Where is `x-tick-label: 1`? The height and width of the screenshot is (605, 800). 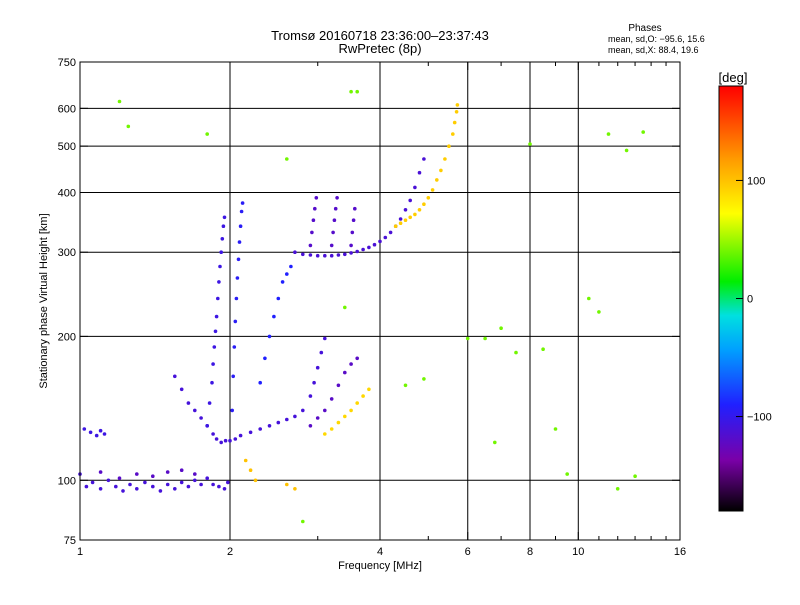 x-tick-label: 1 is located at coordinates (80, 552).